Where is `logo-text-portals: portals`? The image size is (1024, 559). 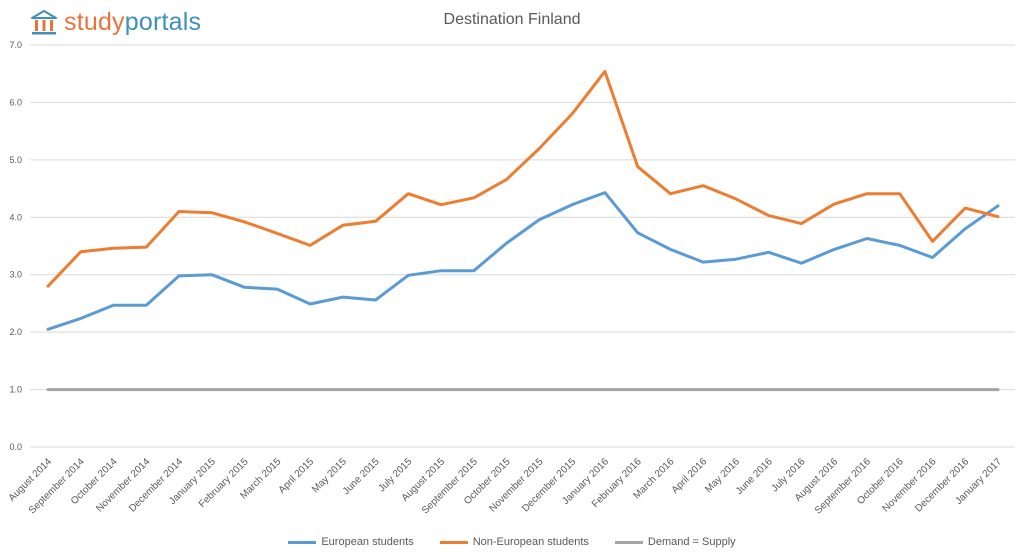 logo-text-portals: portals is located at coordinates (163, 22).